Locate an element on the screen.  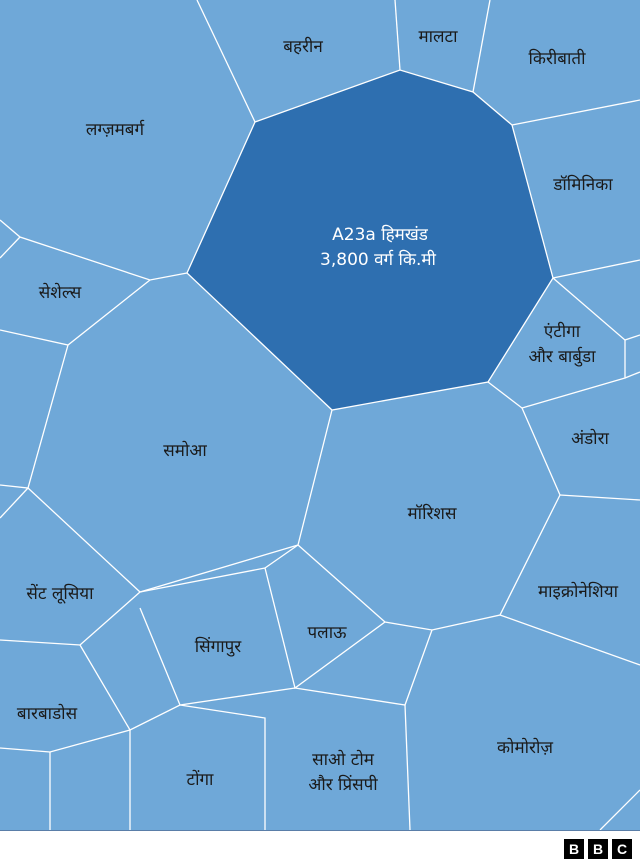
label-tonga: टोंगा is located at coordinates (201, 779).